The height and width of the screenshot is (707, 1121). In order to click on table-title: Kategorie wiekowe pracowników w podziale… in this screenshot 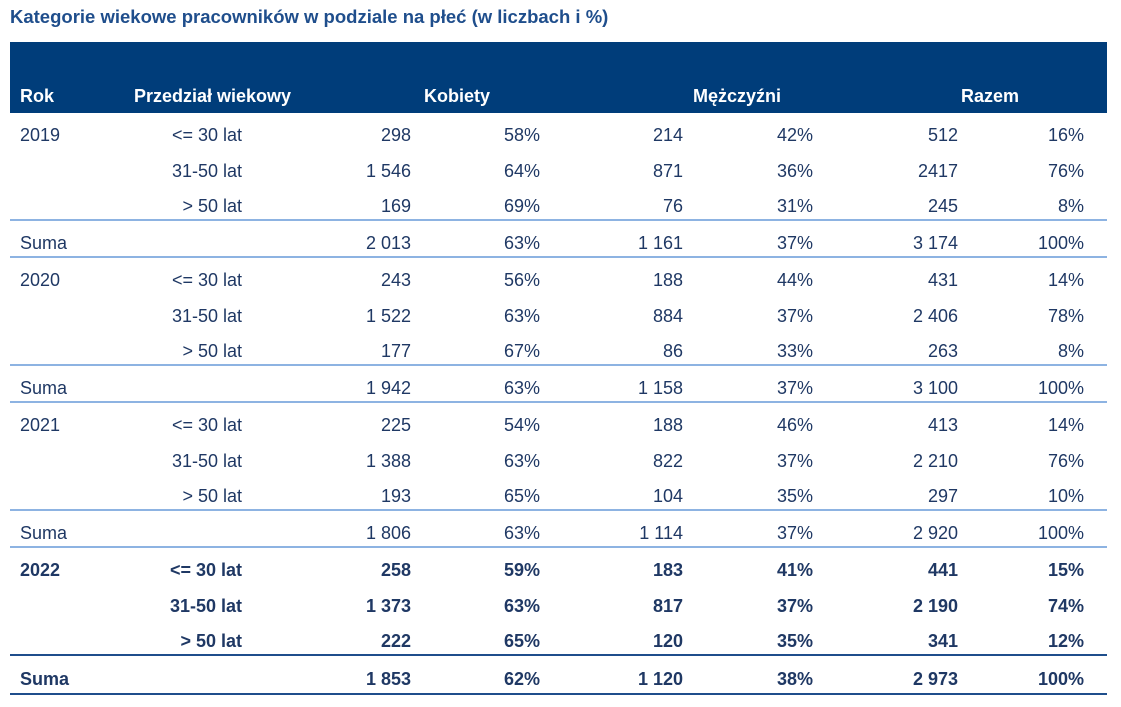, I will do `click(309, 16)`.